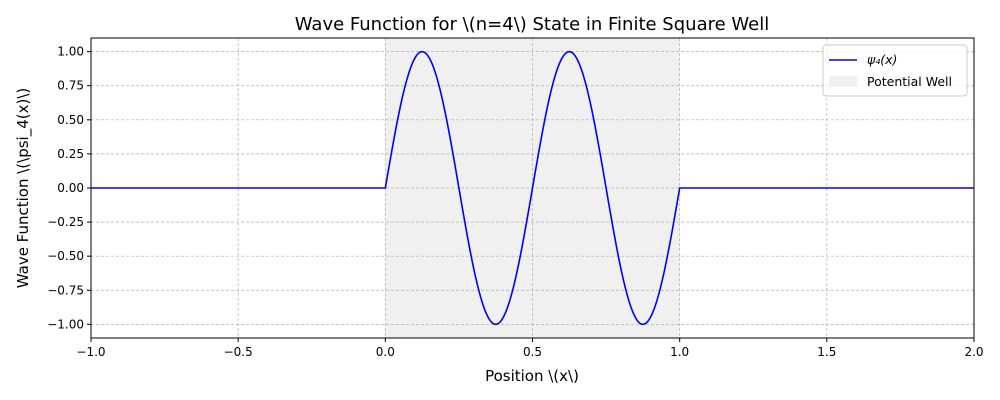 This screenshot has width=1000, height=400. I want to click on x-tick-label: −0.5, so click(238, 352).